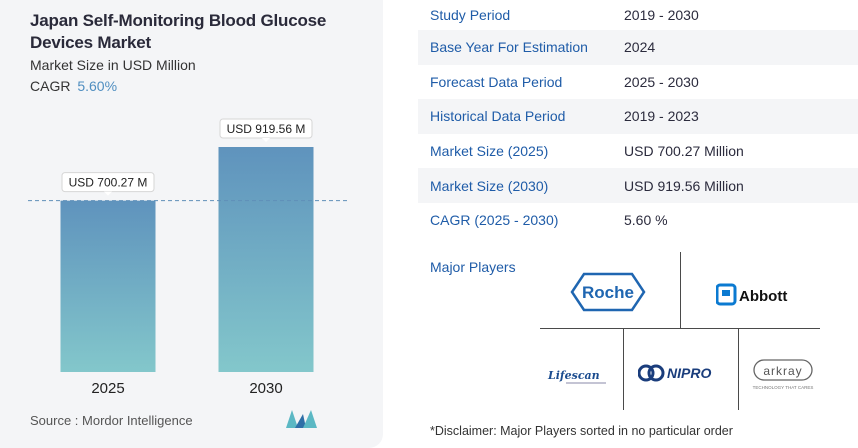 This screenshot has height=448, width=858. Describe the element at coordinates (509, 47) in the screenshot. I see `table-row-key: Base Year For Estimation` at that location.